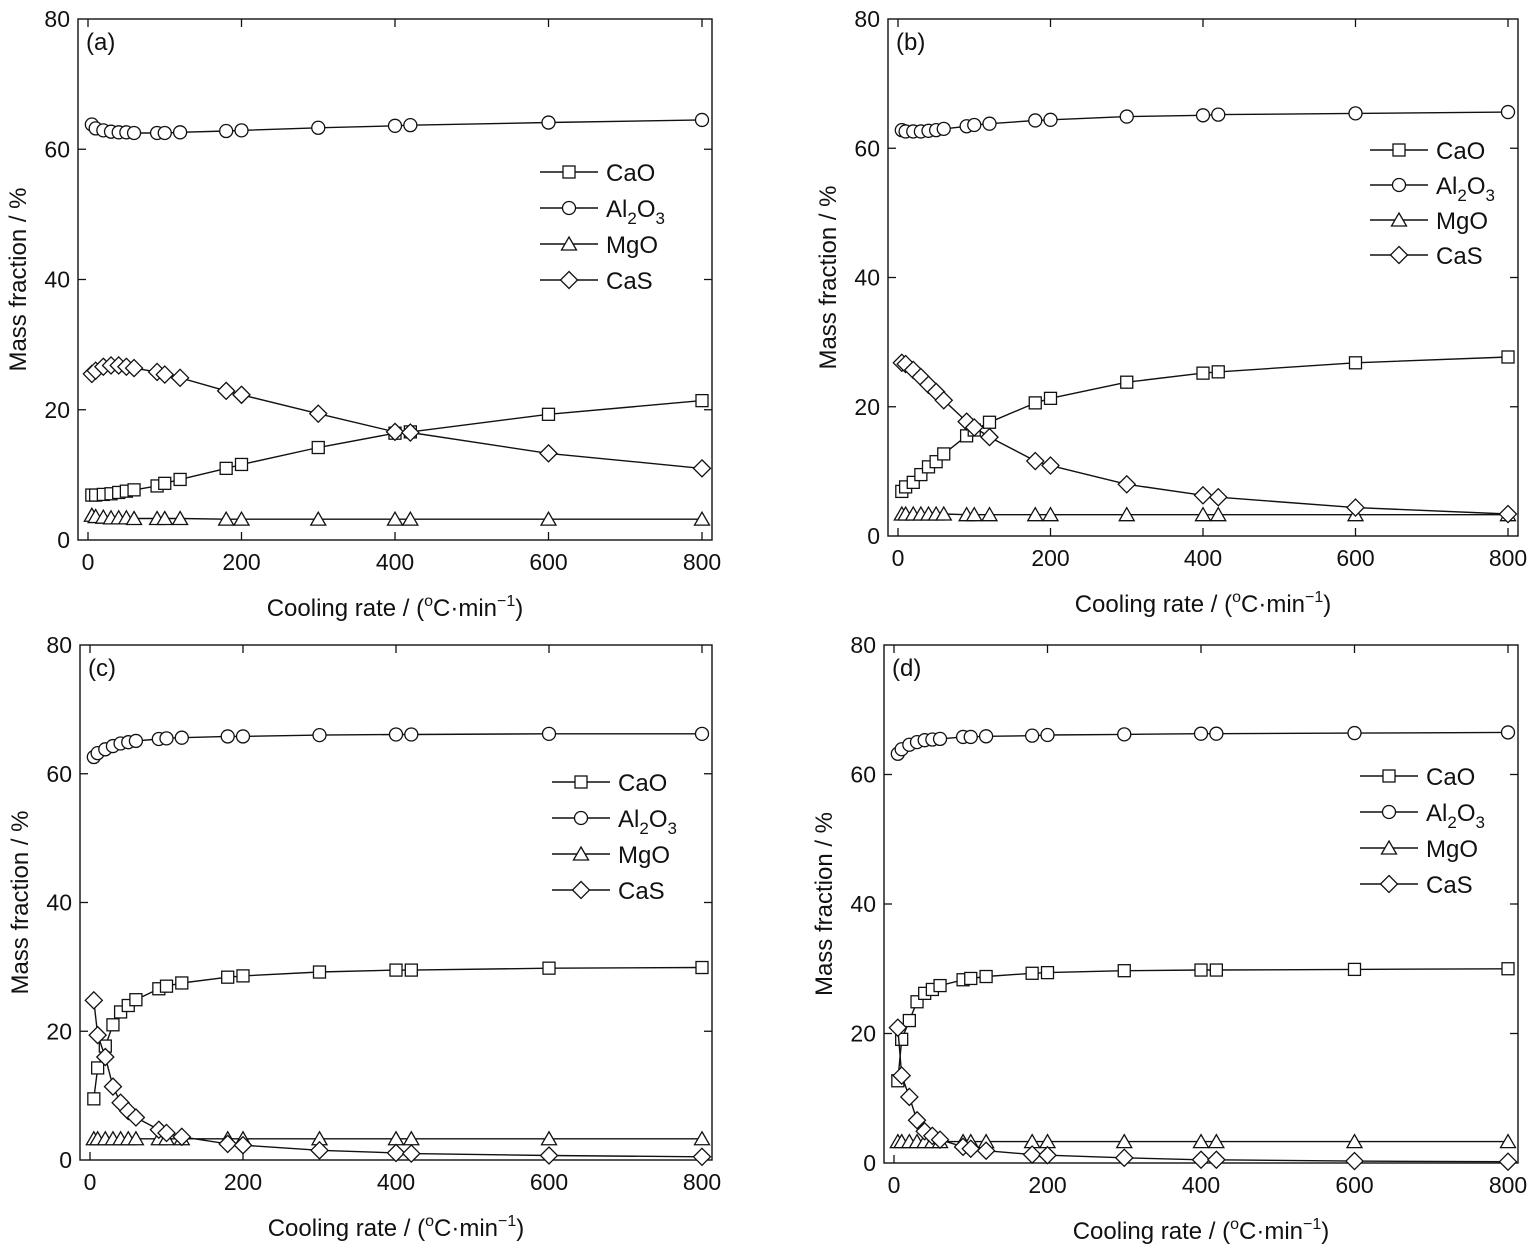 This screenshot has height=1250, width=1536. I want to click on legend-label-al2o3: Al2O3, so click(1455, 816).